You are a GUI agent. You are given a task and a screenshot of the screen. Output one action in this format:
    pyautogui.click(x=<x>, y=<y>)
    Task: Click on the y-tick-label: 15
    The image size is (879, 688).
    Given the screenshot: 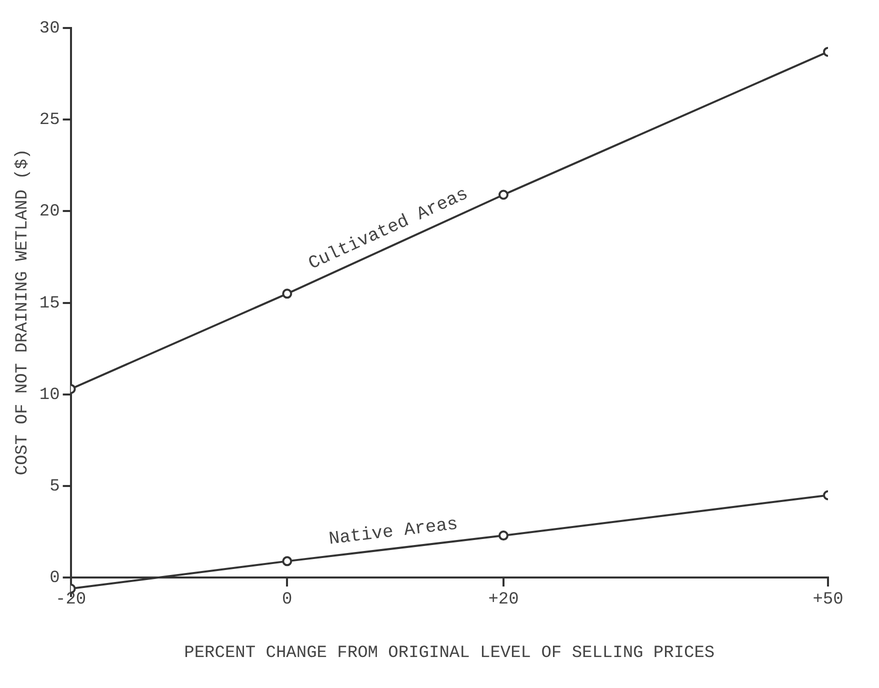 What is the action you would take?
    pyautogui.click(x=49, y=304)
    